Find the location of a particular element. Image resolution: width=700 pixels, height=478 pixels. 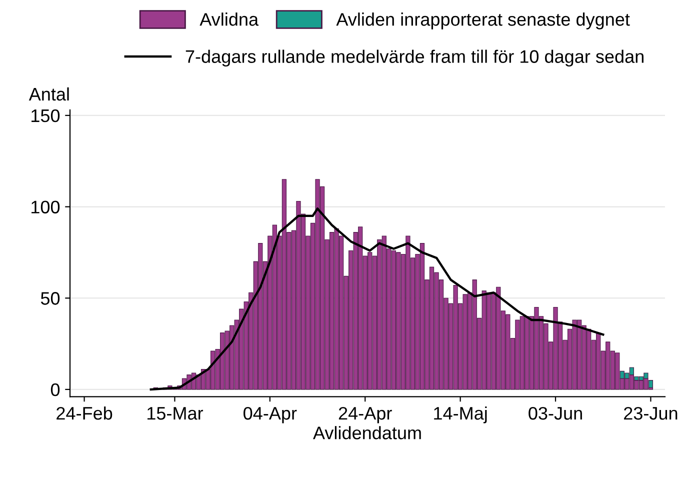

y-tick-label: 50 is located at coordinates (50, 298).